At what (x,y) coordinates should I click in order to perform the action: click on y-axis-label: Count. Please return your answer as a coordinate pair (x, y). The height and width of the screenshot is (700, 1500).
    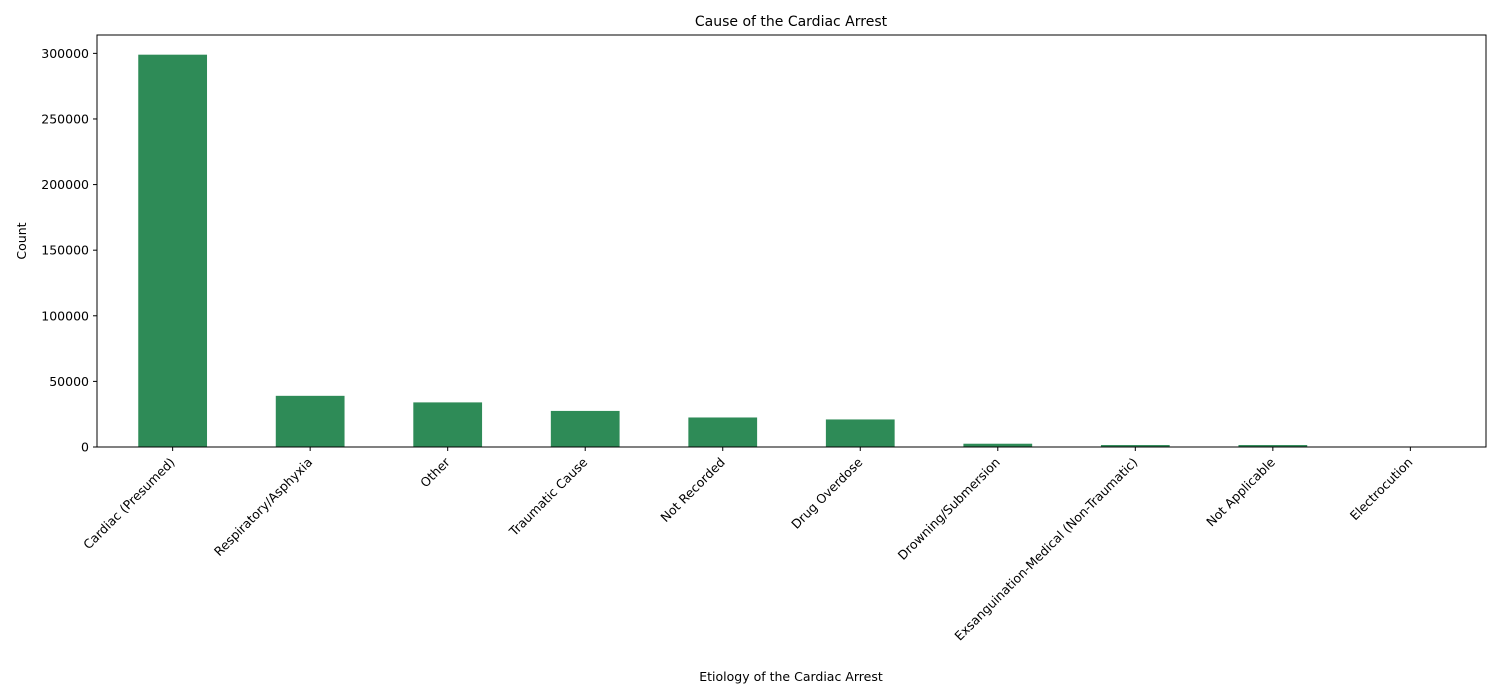
    Looking at the image, I should click on (21, 240).